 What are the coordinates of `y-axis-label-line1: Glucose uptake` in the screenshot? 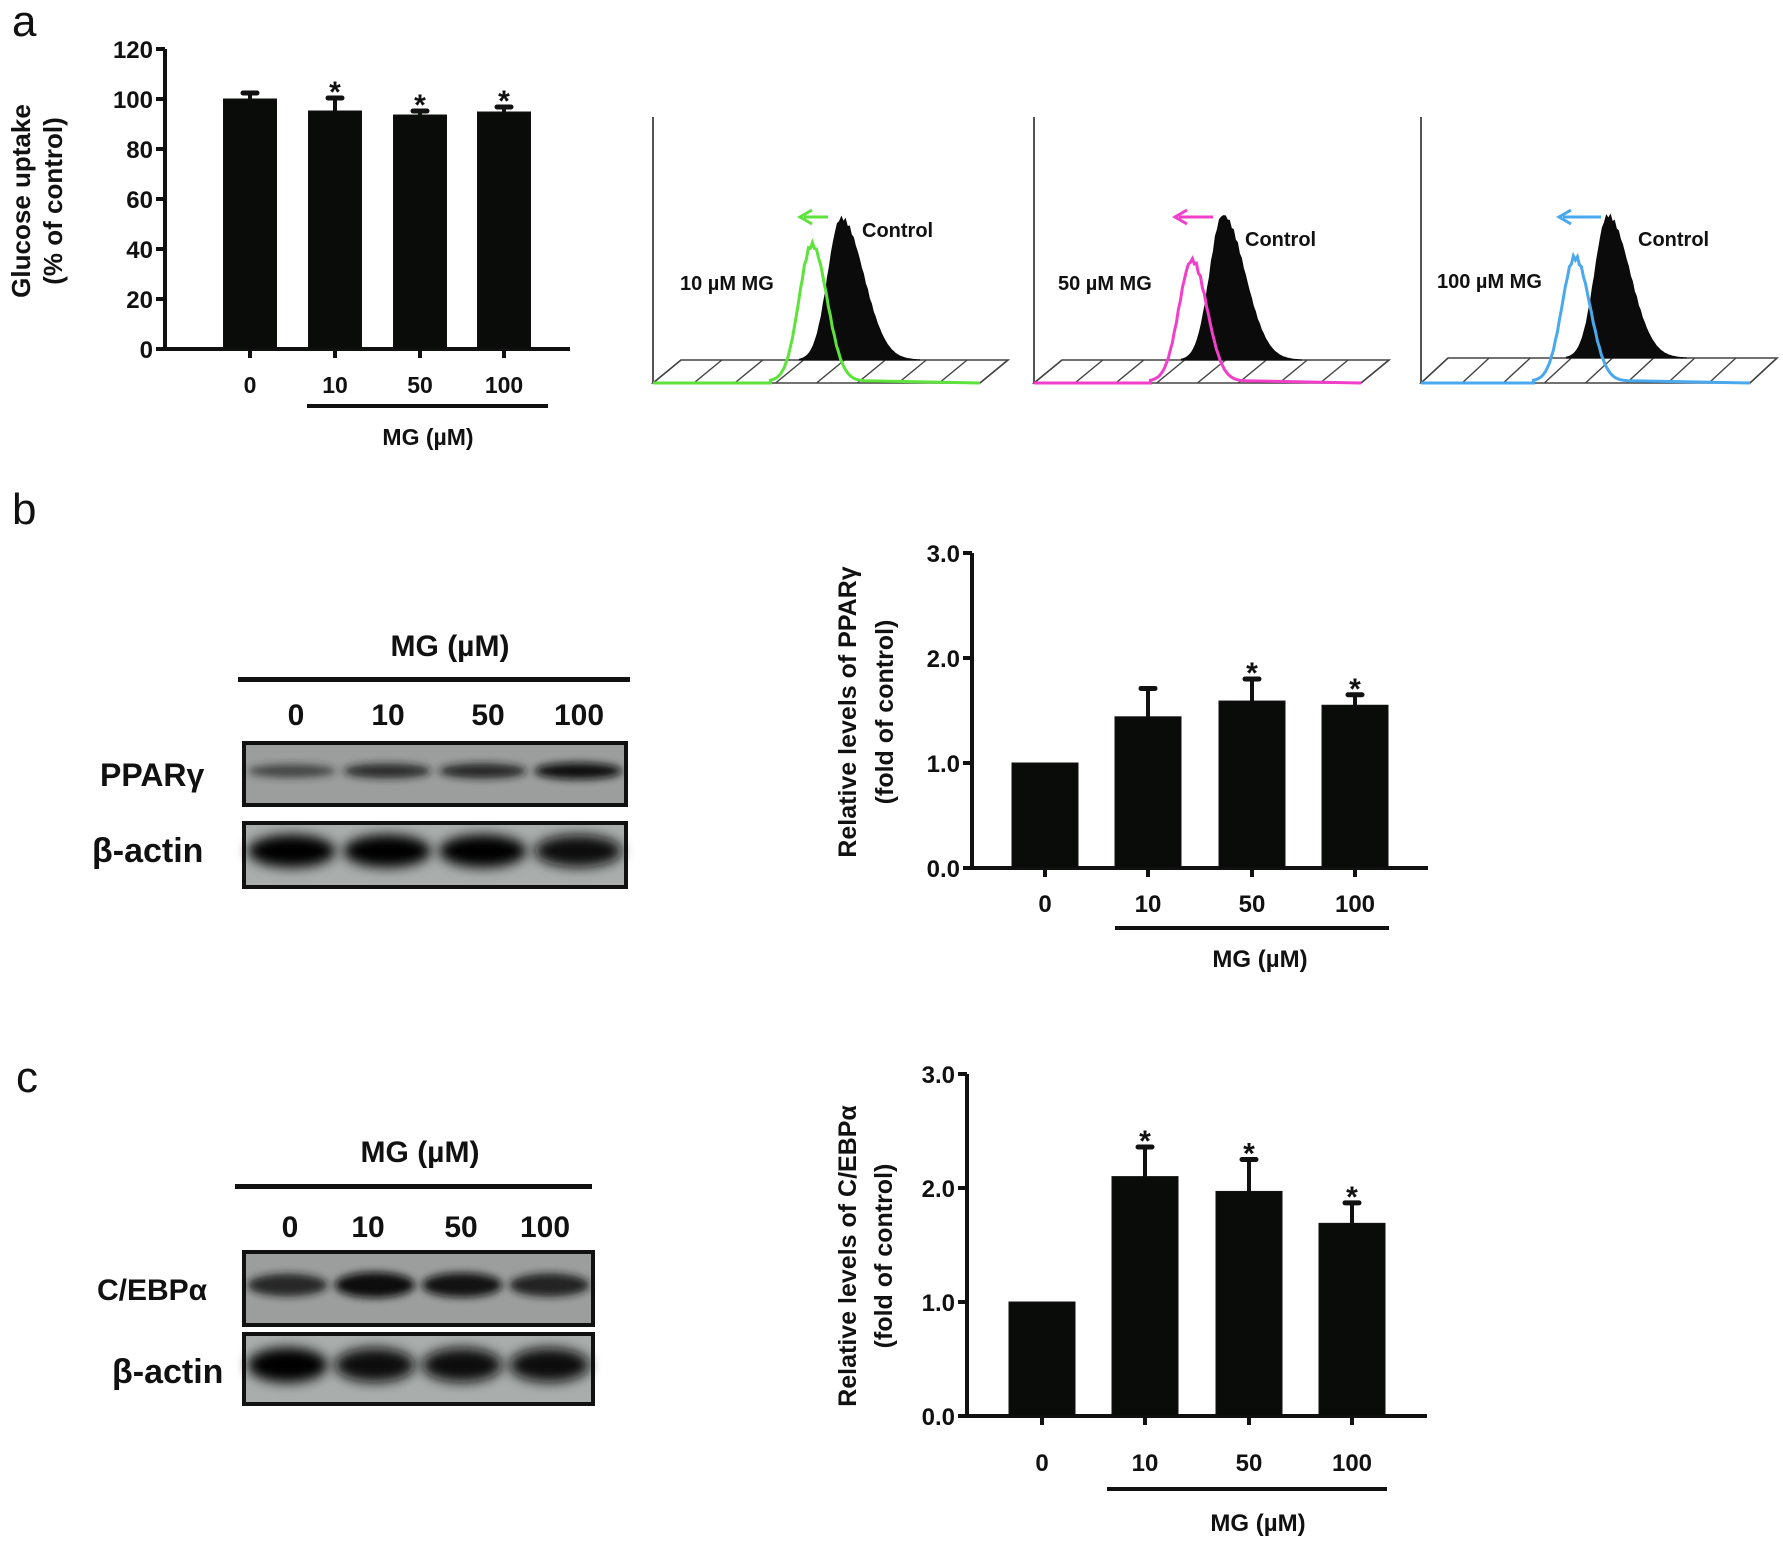 It's located at (21, 201).